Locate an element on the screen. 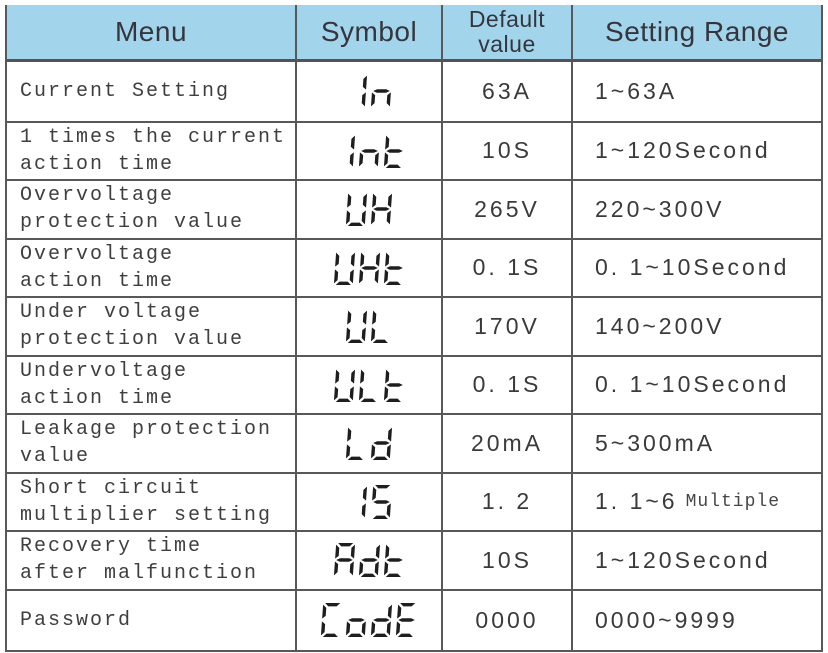 The image size is (828, 653). menu-cell: Short circuit multiplier setting is located at coordinates (152, 500).